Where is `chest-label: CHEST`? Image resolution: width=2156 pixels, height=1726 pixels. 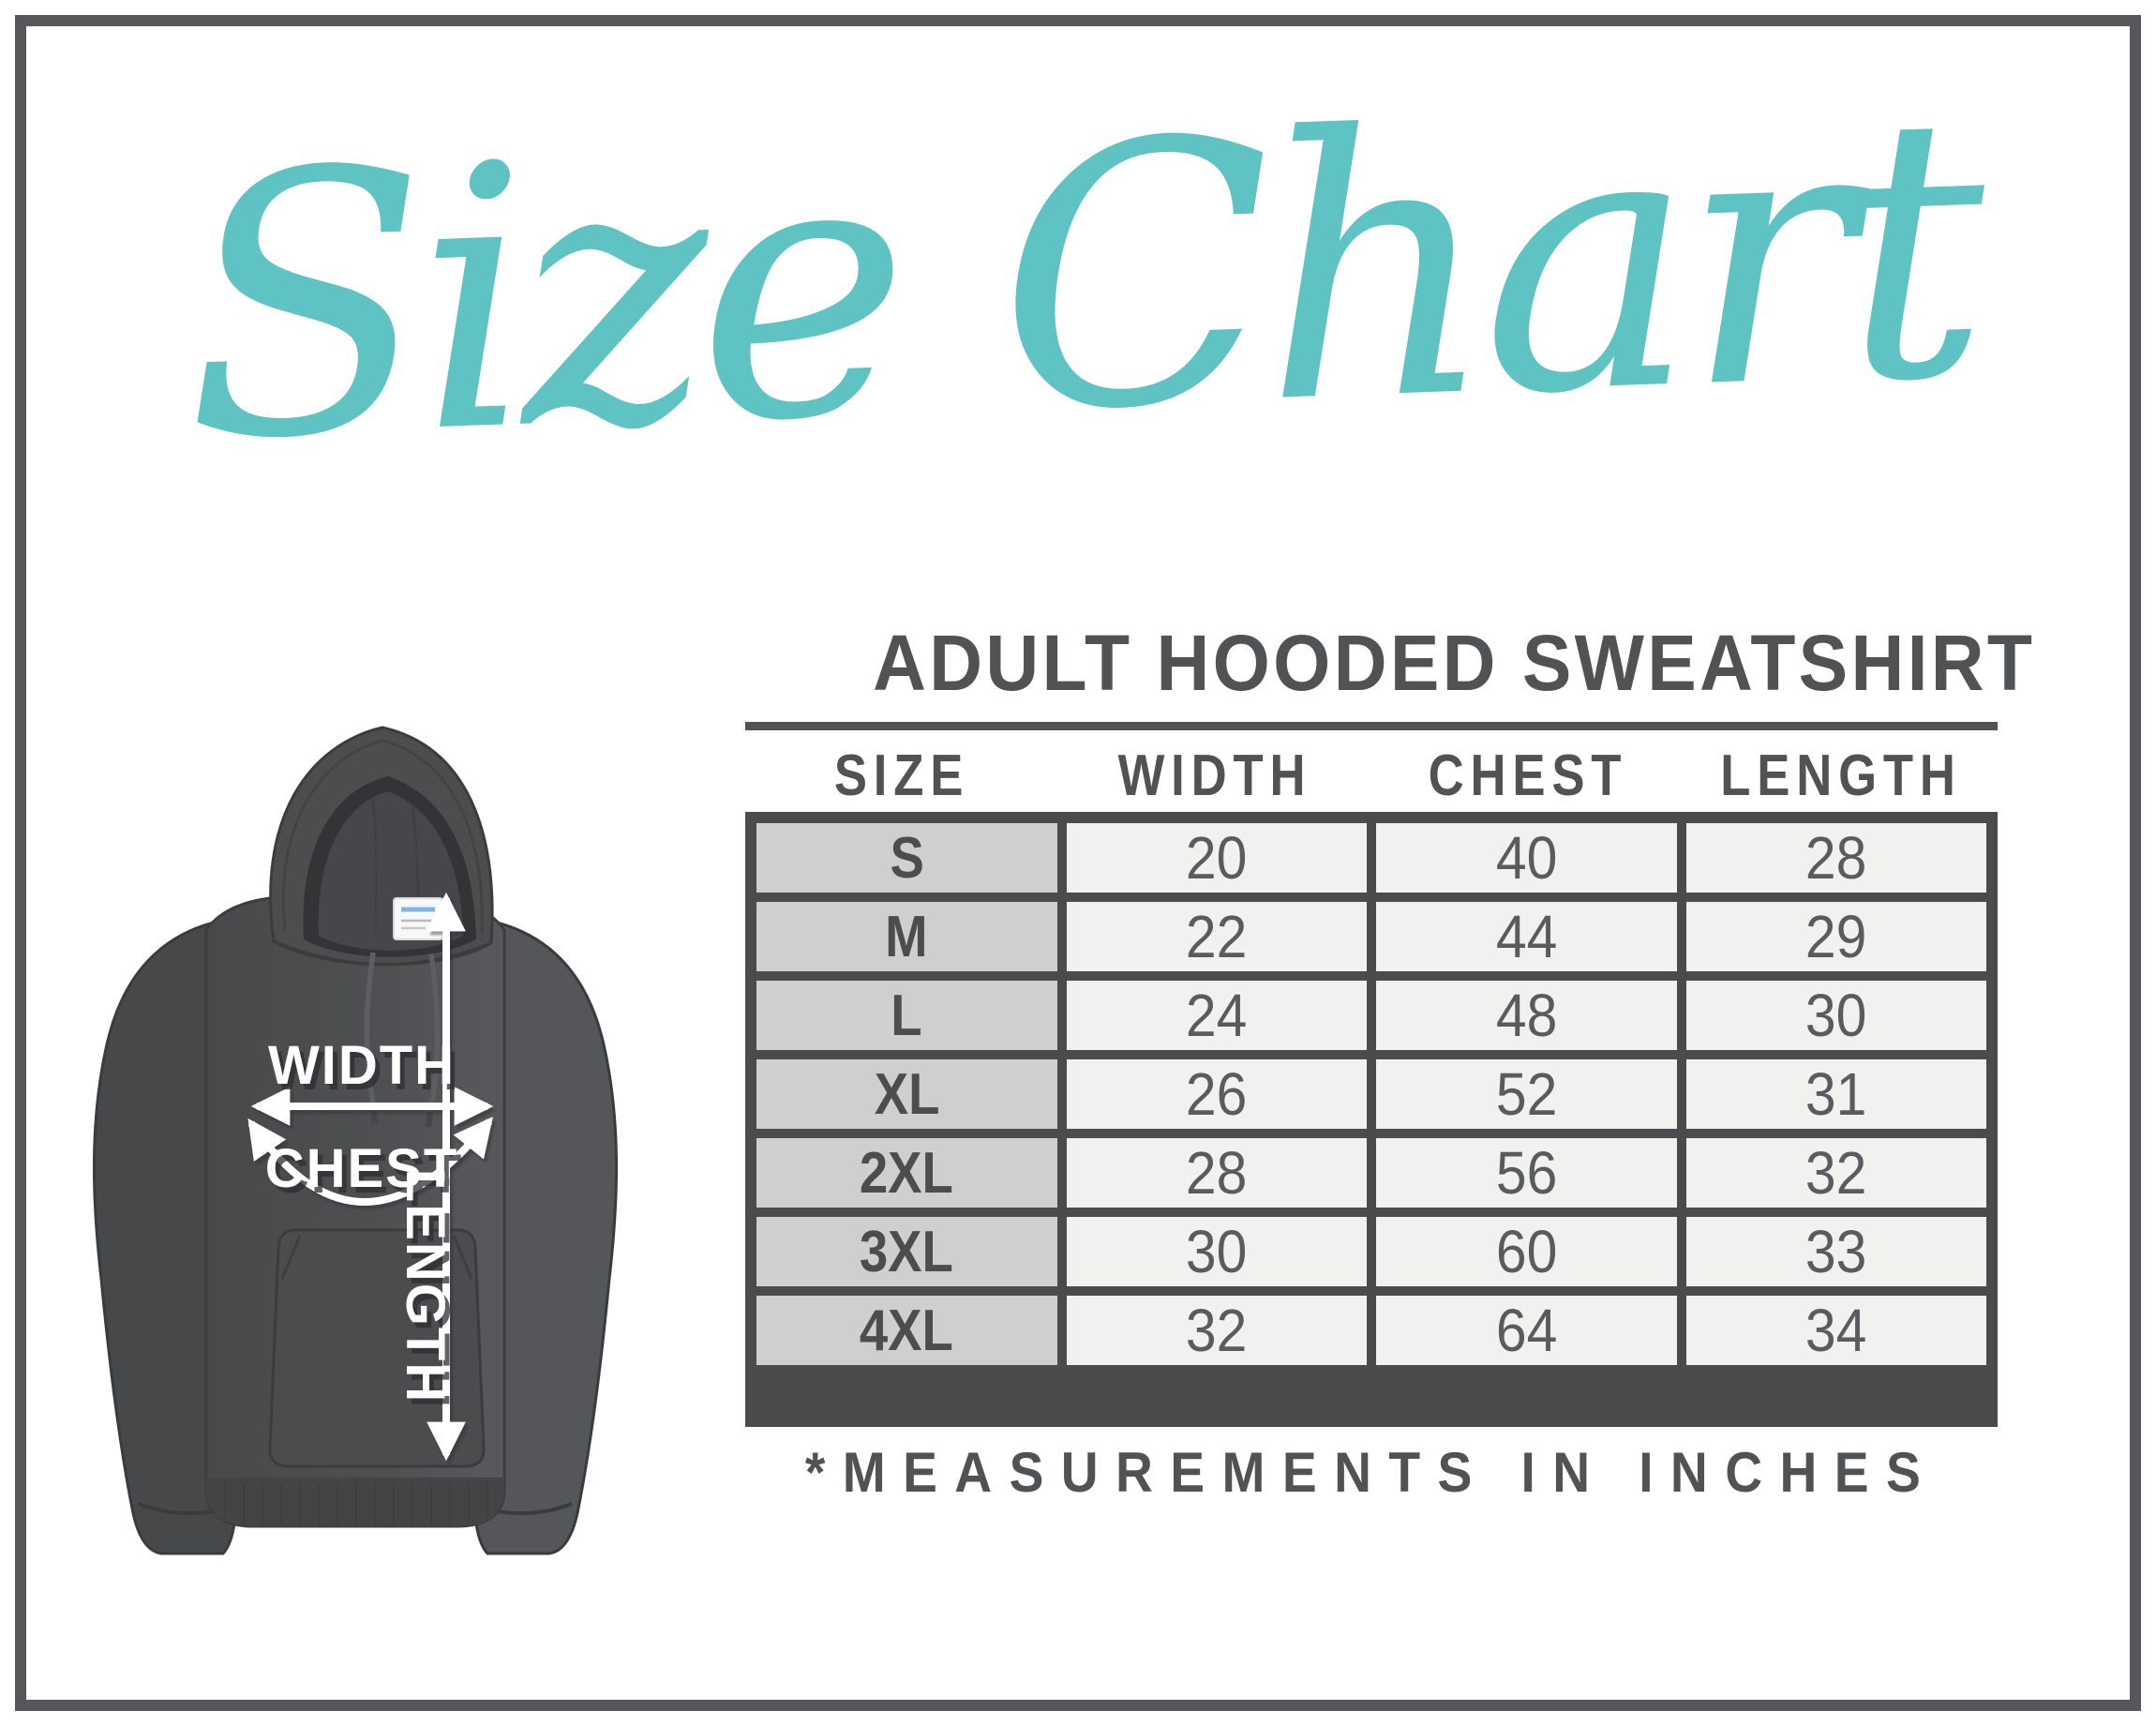 chest-label: CHEST is located at coordinates (362, 1168).